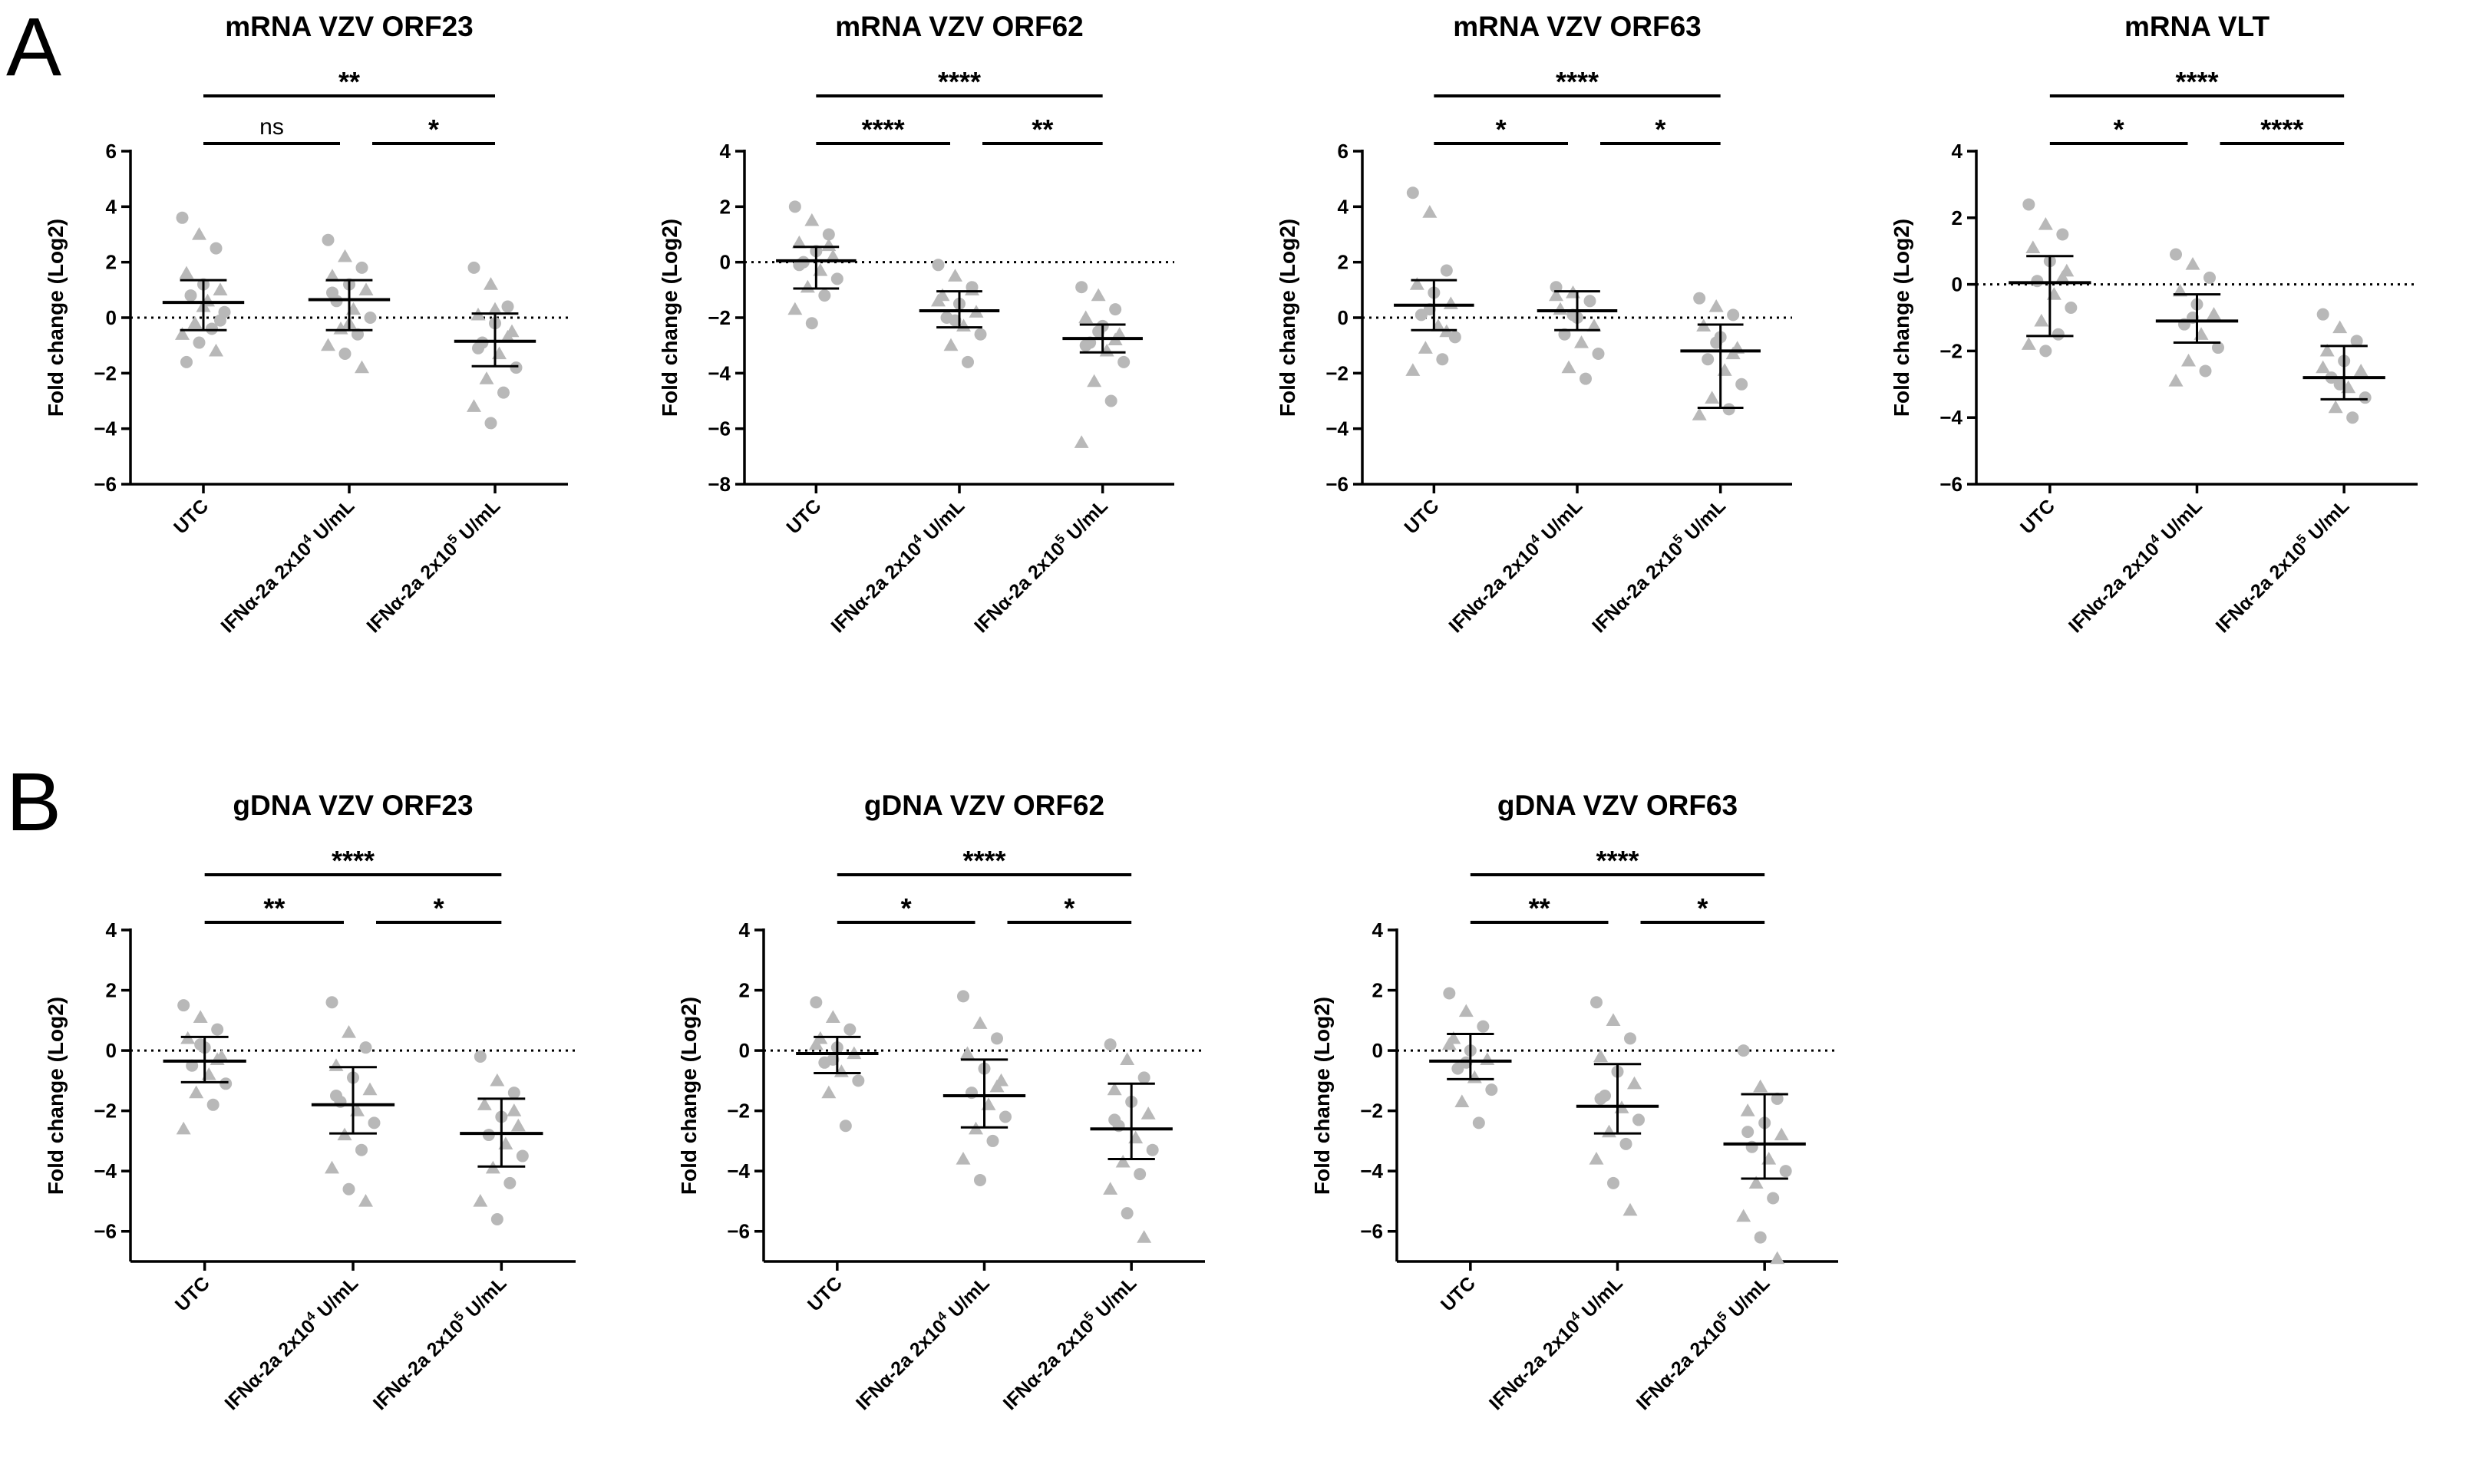 This screenshot has width=2489, height=1484. What do you see at coordinates (1322, 1096) in the screenshot?
I see `y-axis-label: Fold change (Log2)` at bounding box center [1322, 1096].